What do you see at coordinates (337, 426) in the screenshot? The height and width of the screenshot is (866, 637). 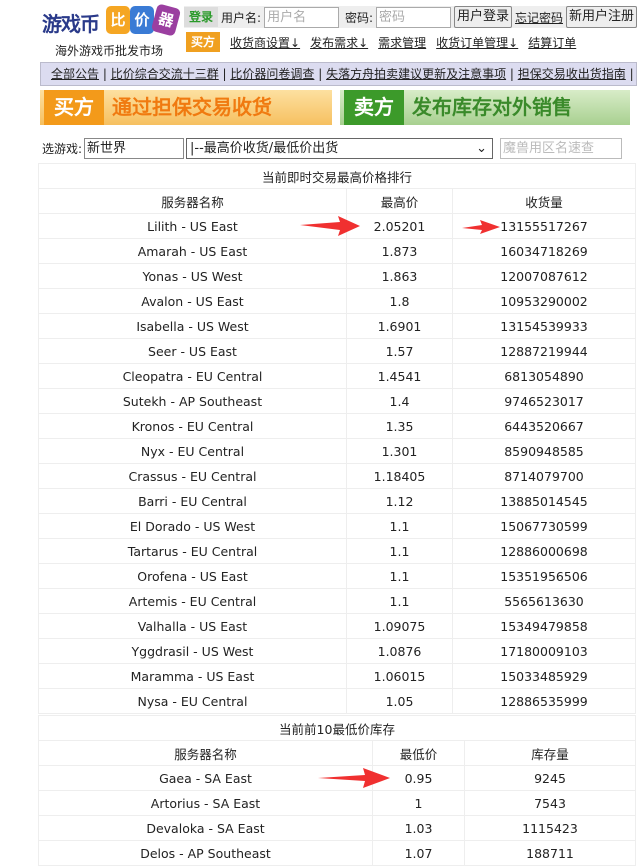 I see `table-row: Kronos - EU Central 1.35 6443520667` at bounding box center [337, 426].